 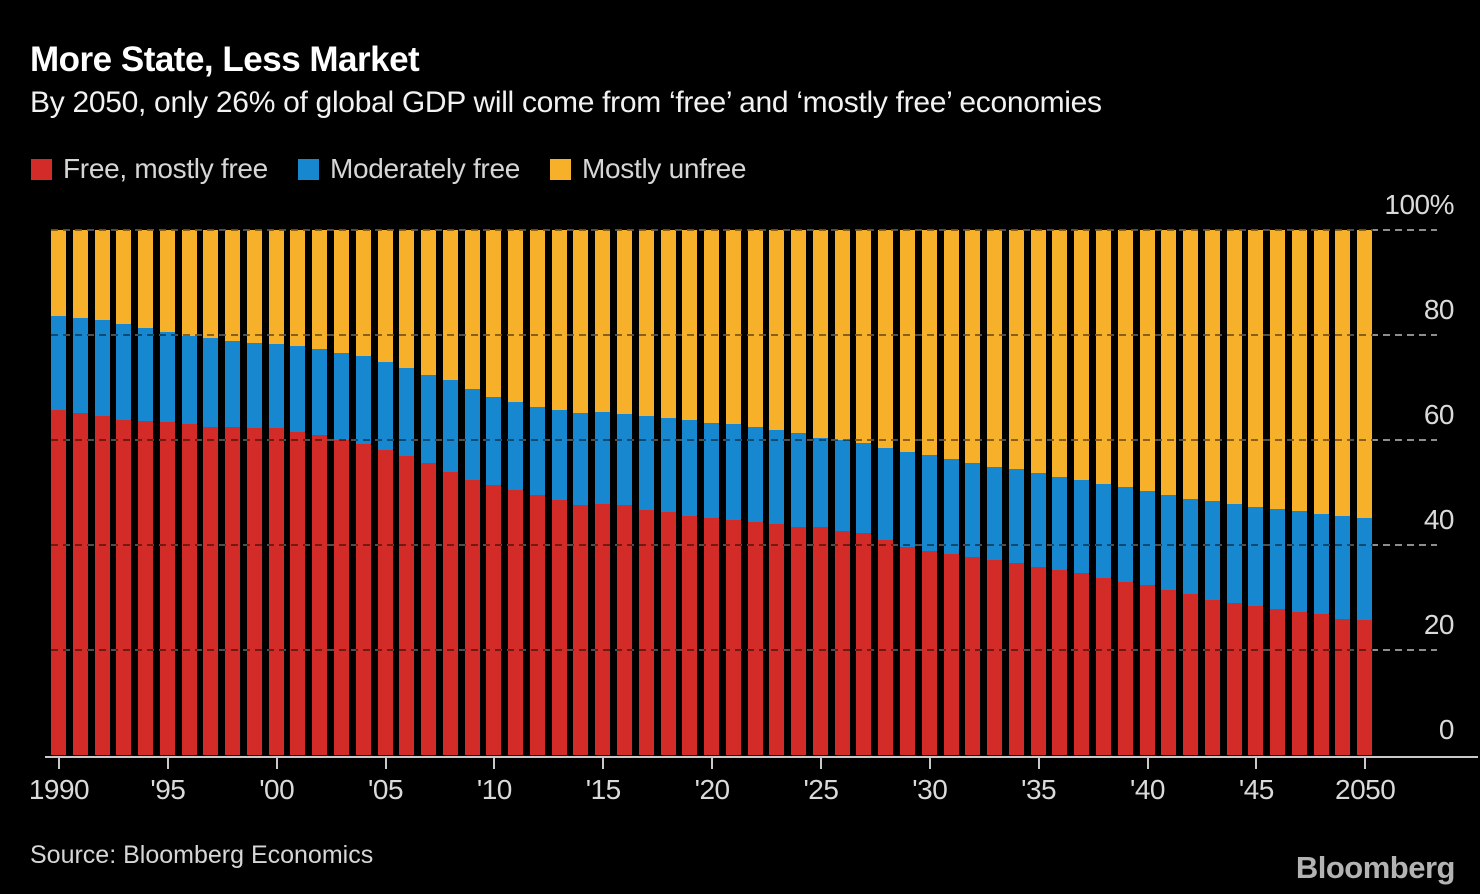 I want to click on bar-2041, so click(x=1169, y=492).